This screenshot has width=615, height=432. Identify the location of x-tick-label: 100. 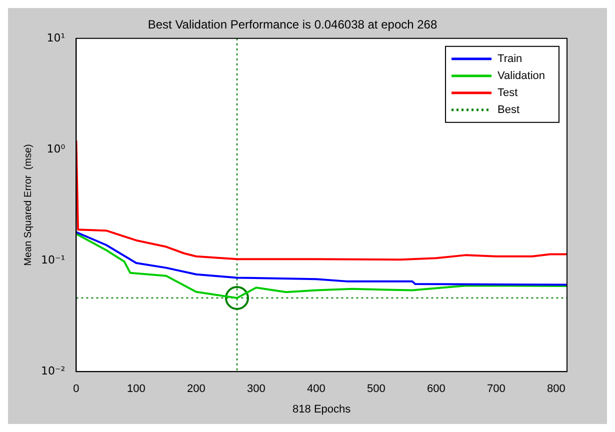
(136, 389).